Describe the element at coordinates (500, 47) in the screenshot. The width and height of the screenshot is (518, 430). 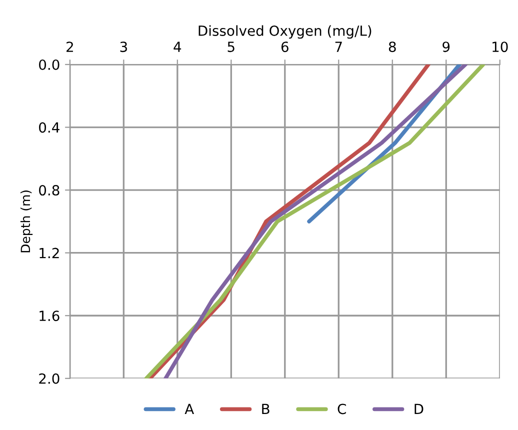
I see `x-tick-label: 10` at that location.